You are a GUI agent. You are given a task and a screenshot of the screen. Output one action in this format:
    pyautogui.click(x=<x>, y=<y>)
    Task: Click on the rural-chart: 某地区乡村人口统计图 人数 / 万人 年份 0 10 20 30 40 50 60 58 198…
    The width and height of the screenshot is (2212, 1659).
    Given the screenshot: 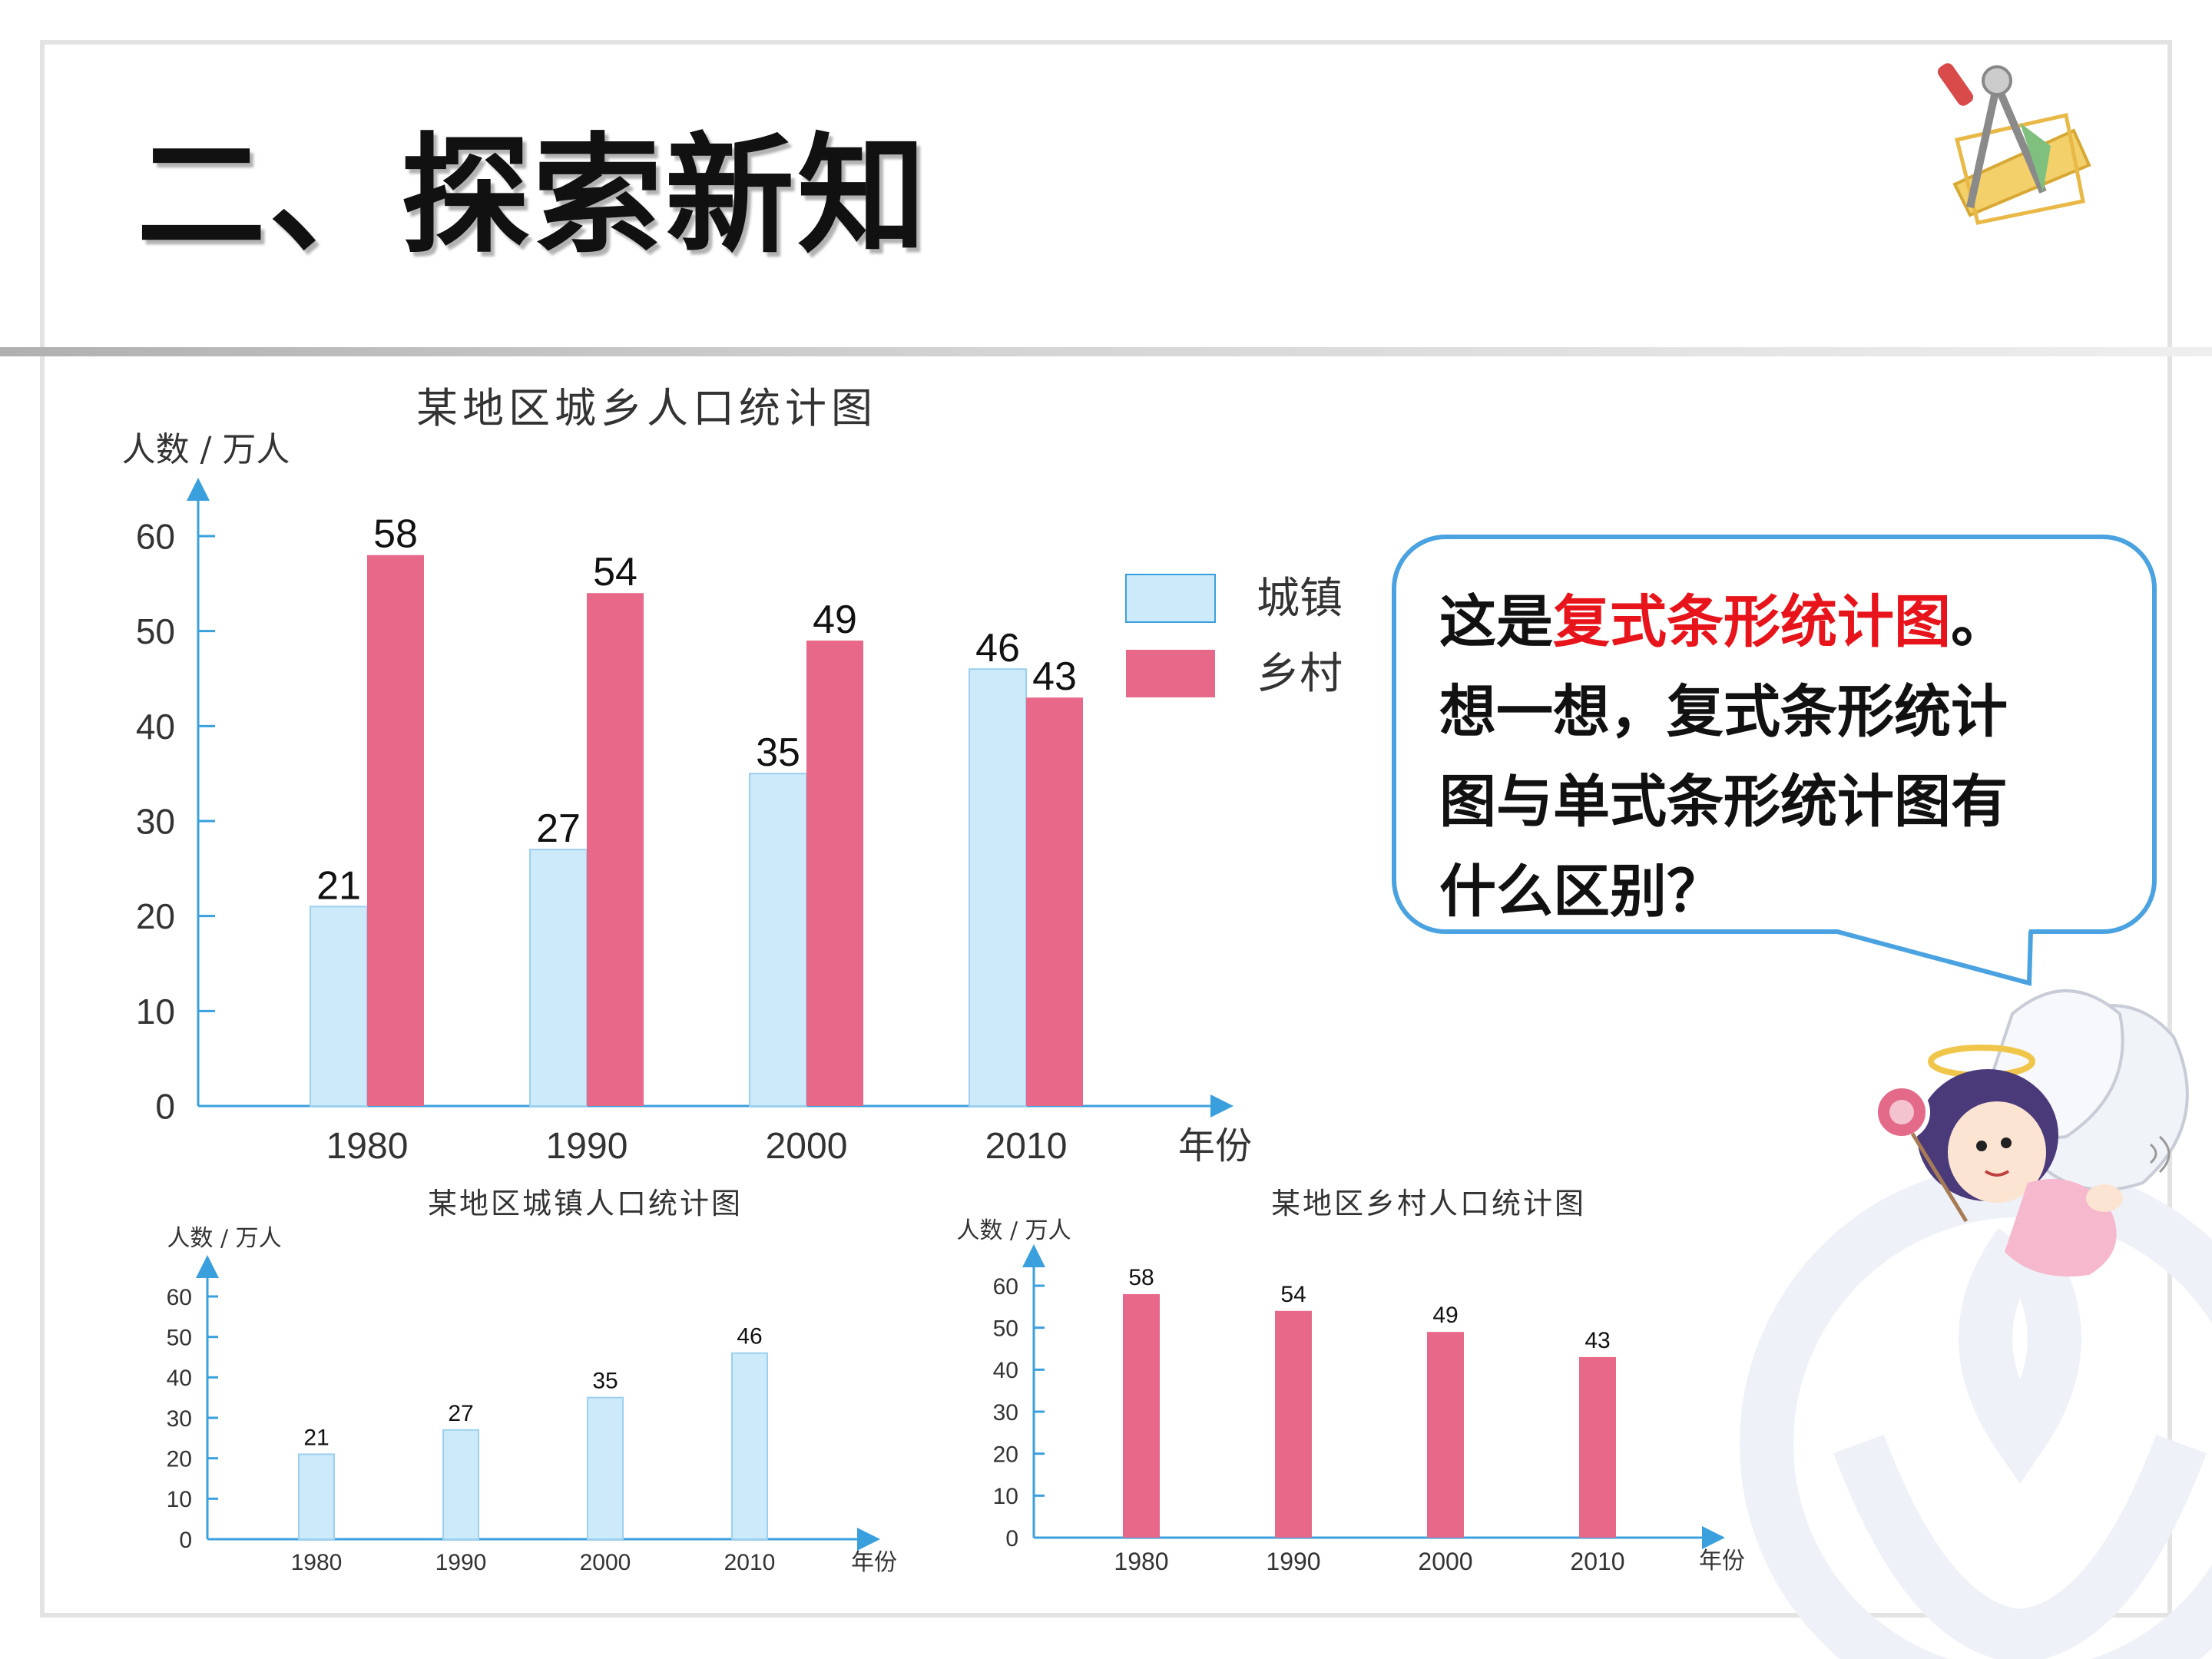 What is the action you would take?
    pyautogui.click(x=1351, y=1381)
    